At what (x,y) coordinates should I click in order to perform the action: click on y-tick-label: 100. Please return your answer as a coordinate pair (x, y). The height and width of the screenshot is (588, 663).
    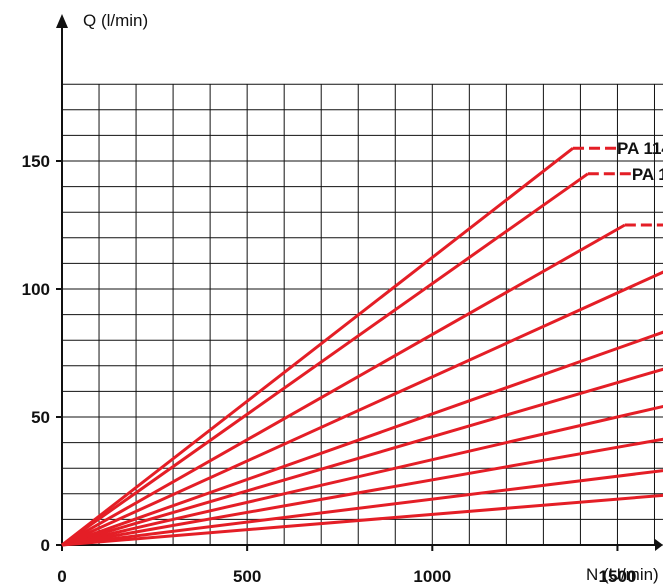
    Looking at the image, I should click on (36, 289).